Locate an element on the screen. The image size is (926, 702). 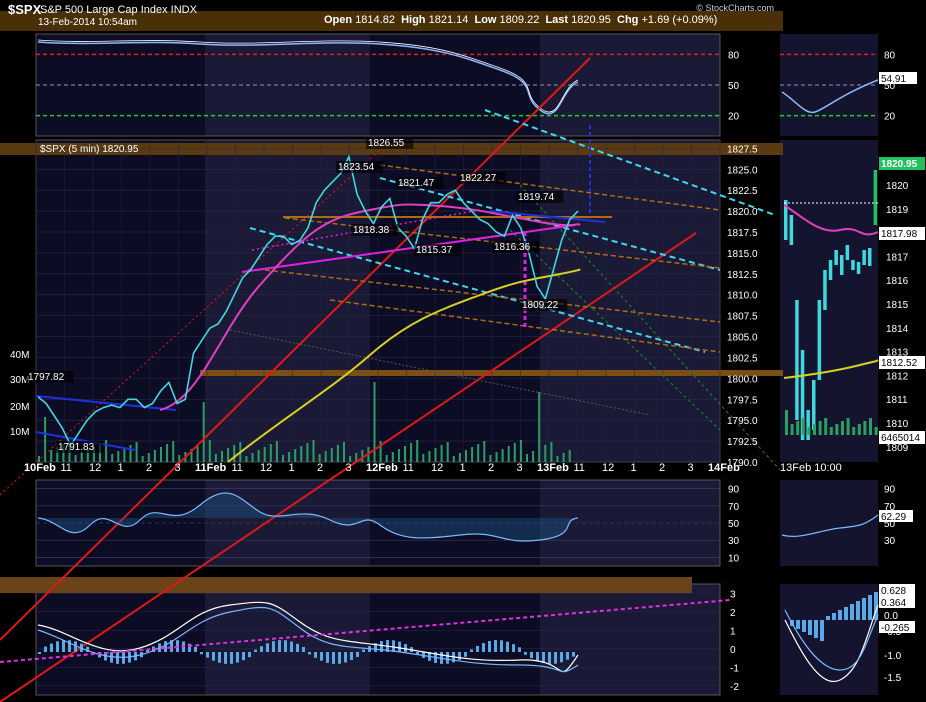
price-annotation: 1809.22 is located at coordinates (540, 305).